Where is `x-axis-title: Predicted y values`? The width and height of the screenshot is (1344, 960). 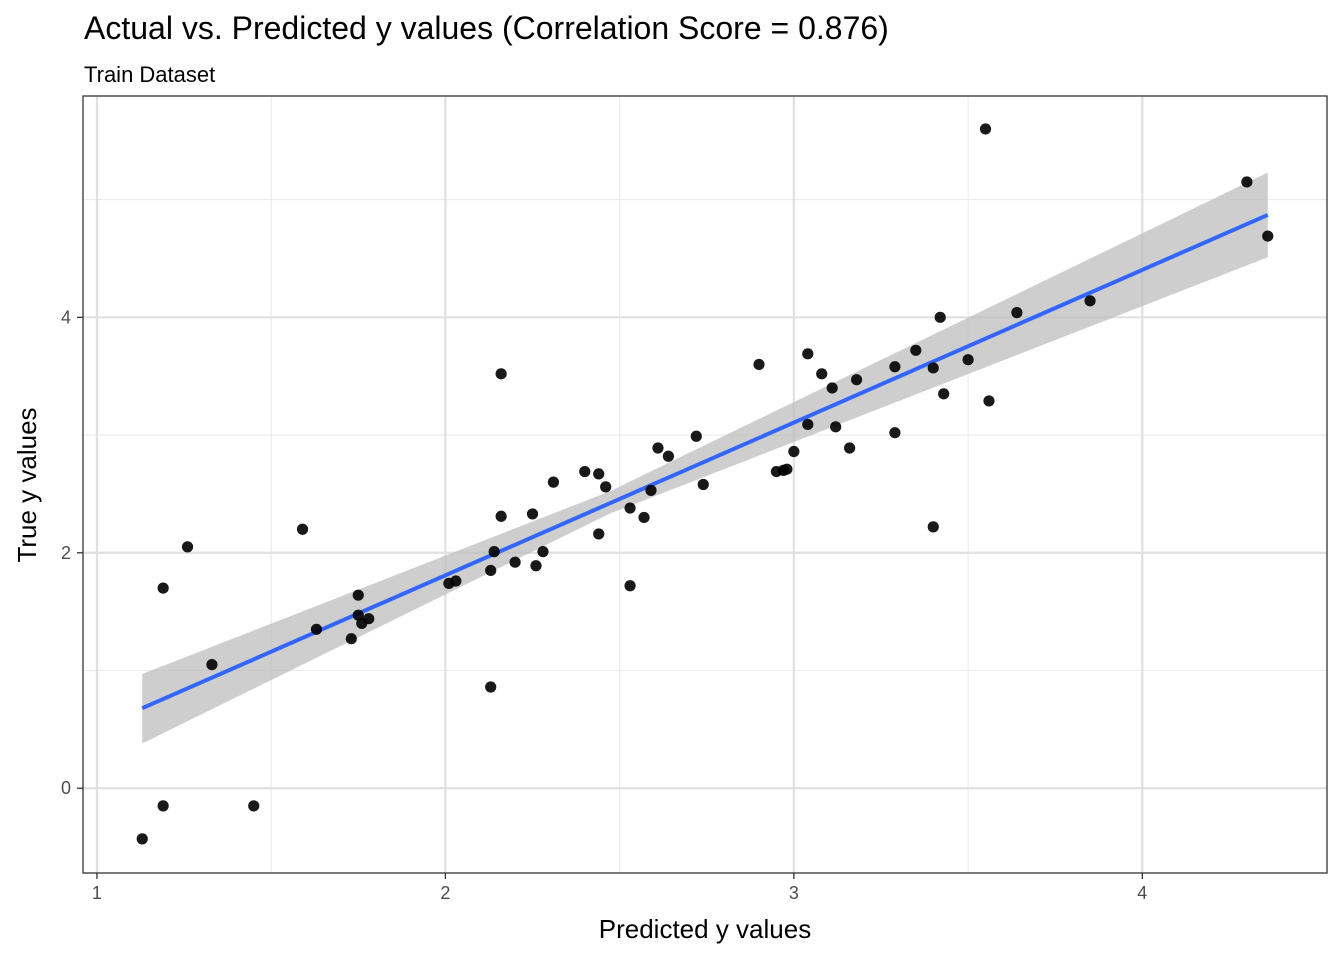
x-axis-title: Predicted y values is located at coordinates (705, 929).